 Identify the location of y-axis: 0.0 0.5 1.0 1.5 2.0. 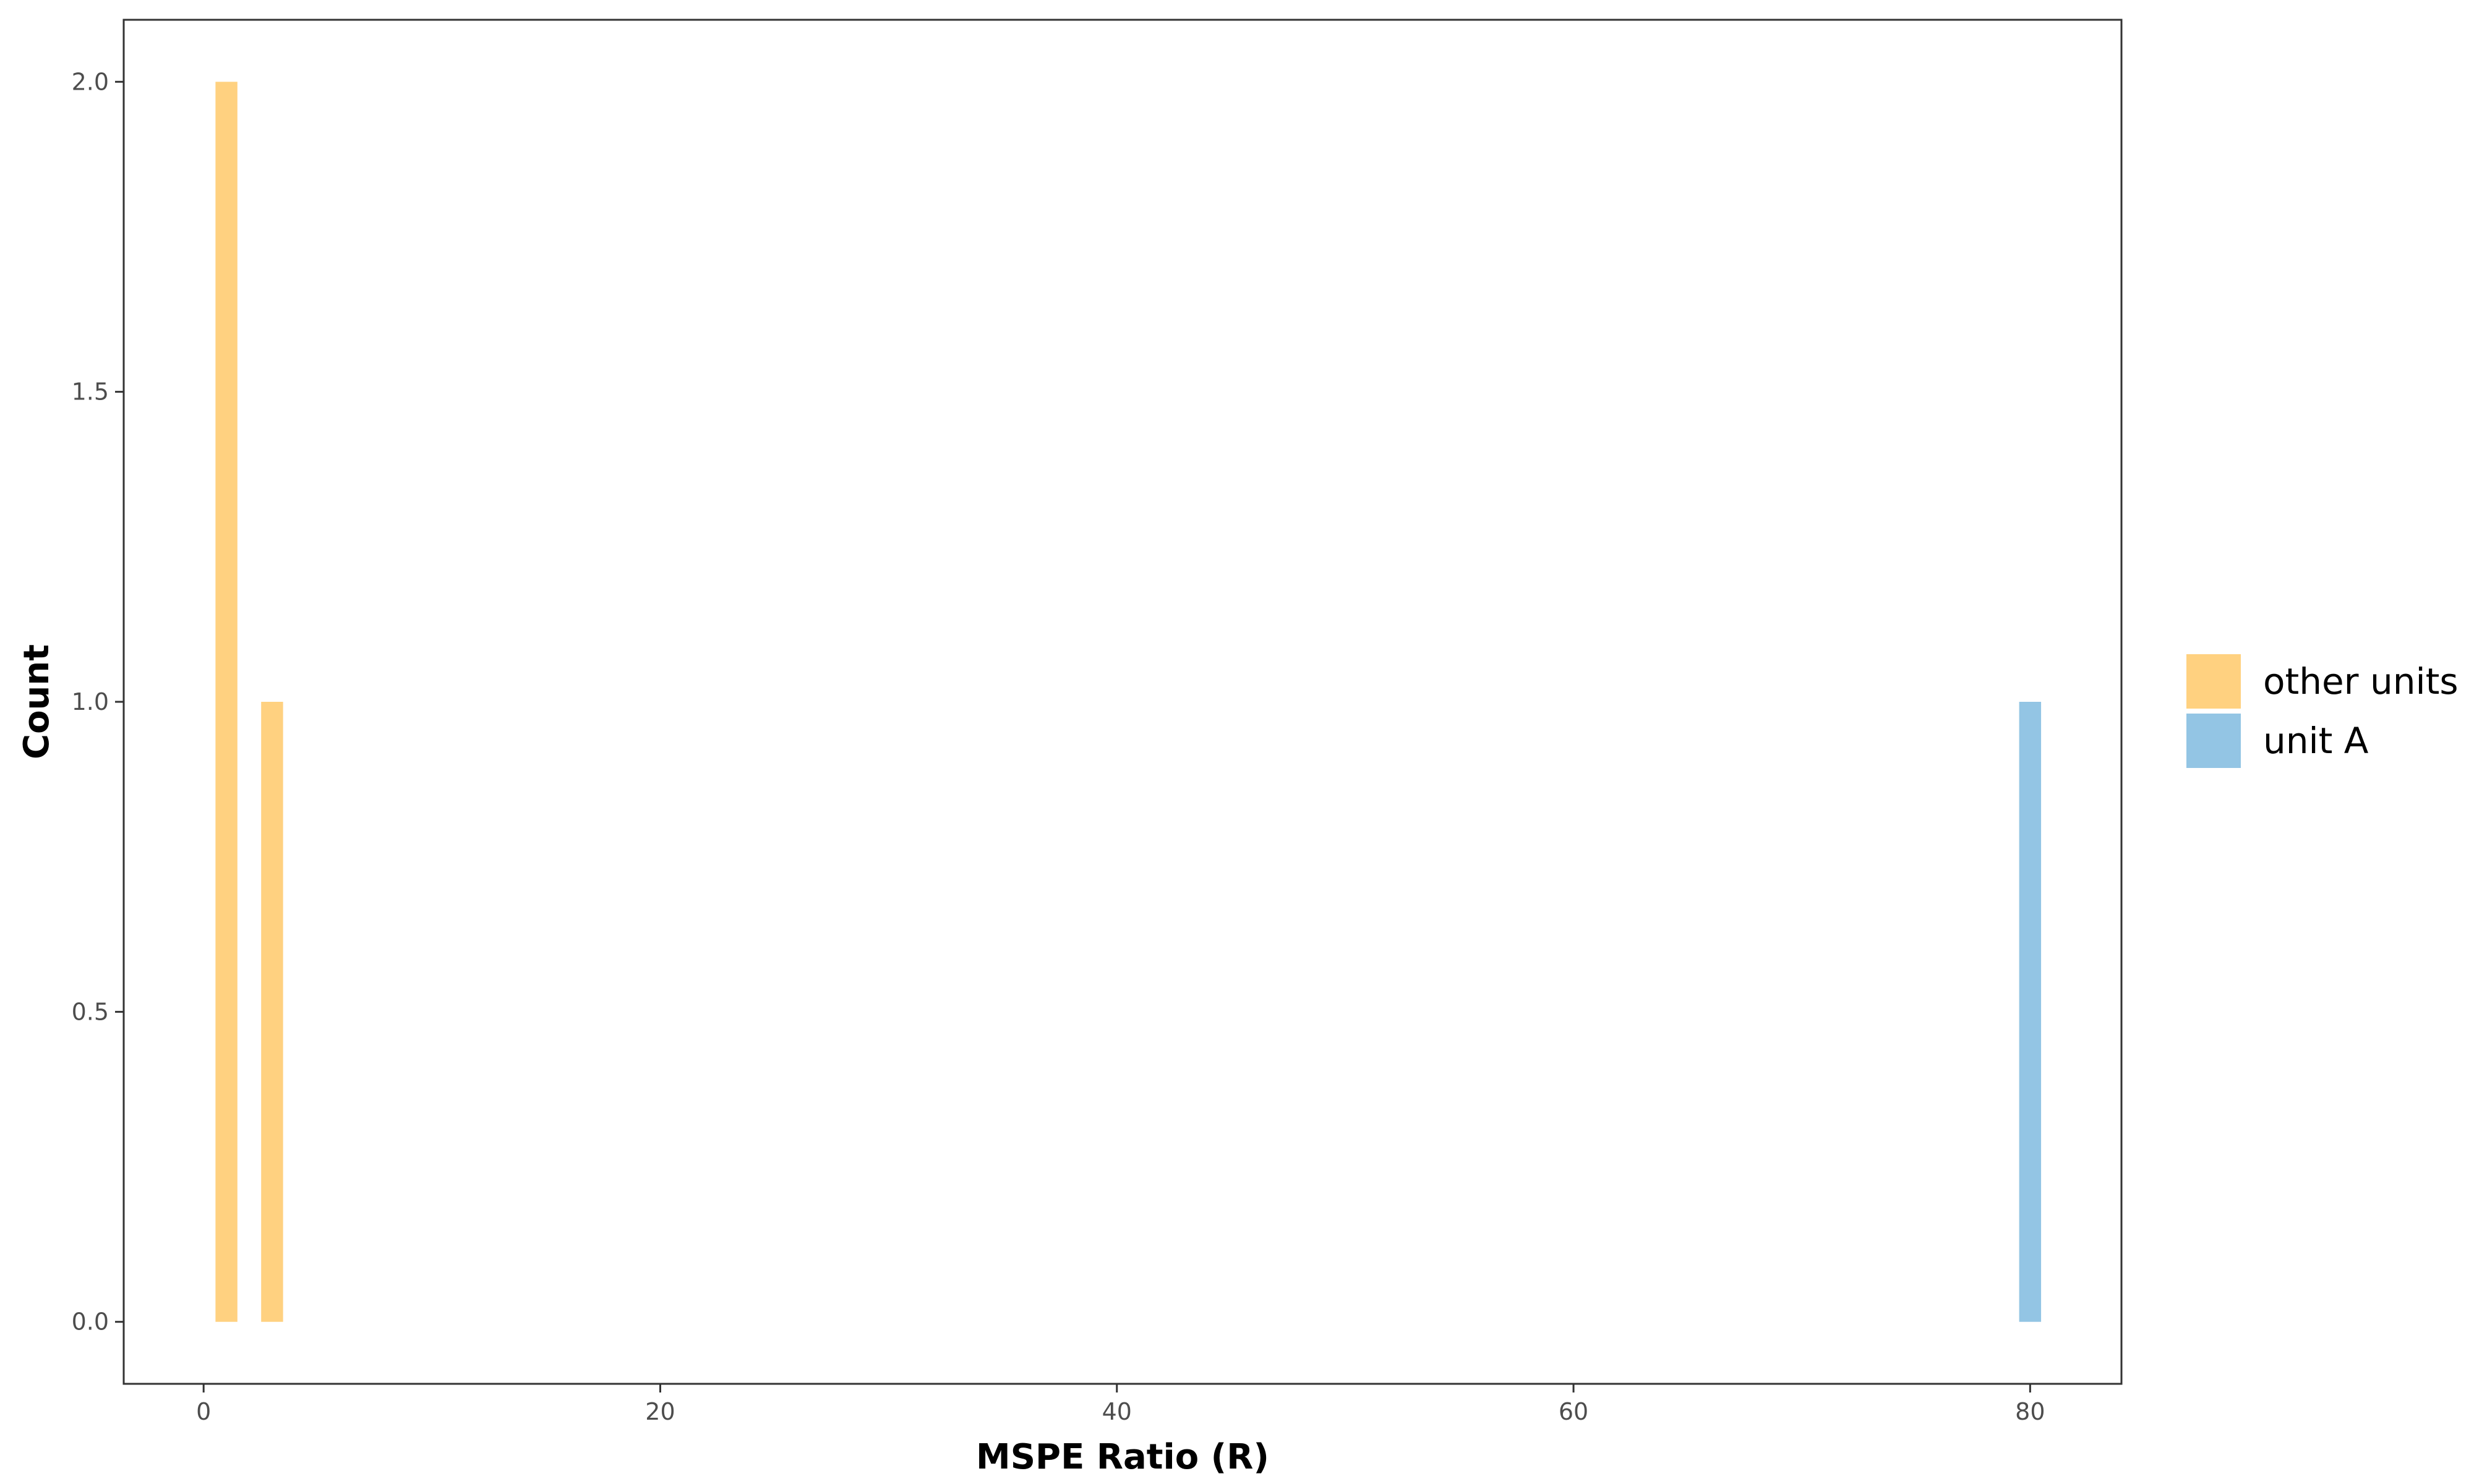
(98, 702).